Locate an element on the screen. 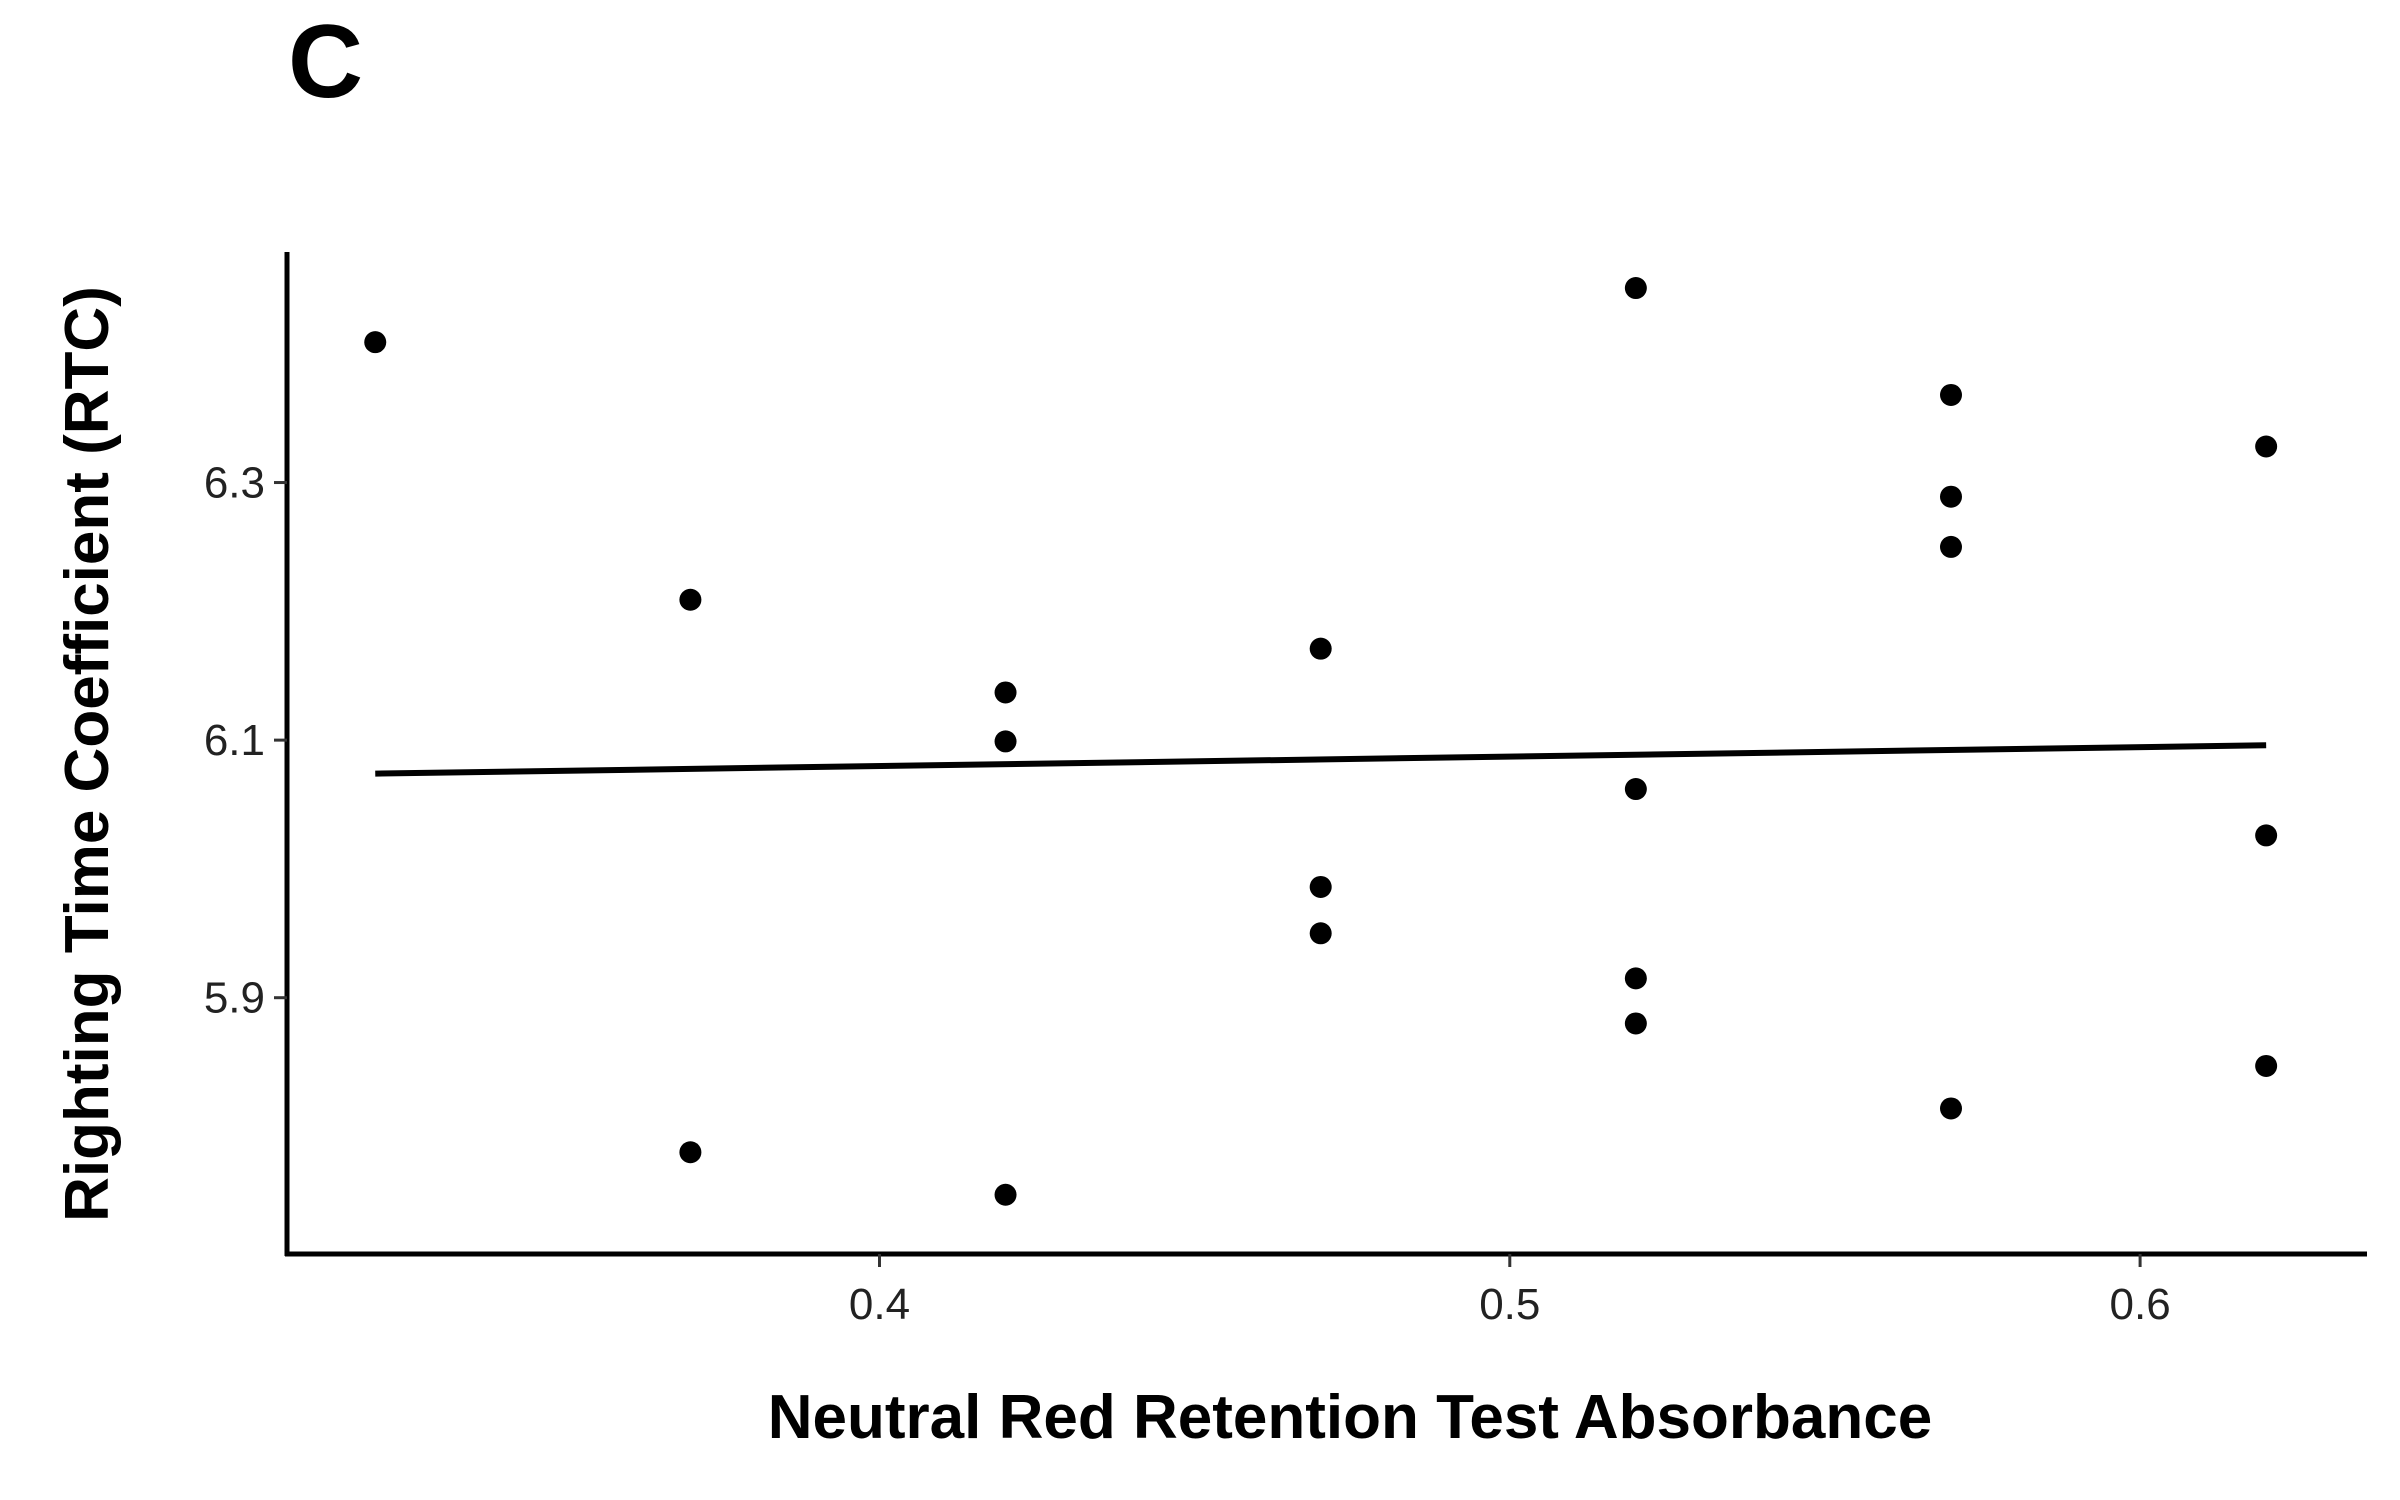 This screenshot has height=1500, width=2400. x-axis-title: Neutral Red Retention Test Absorbance is located at coordinates (1350, 1417).